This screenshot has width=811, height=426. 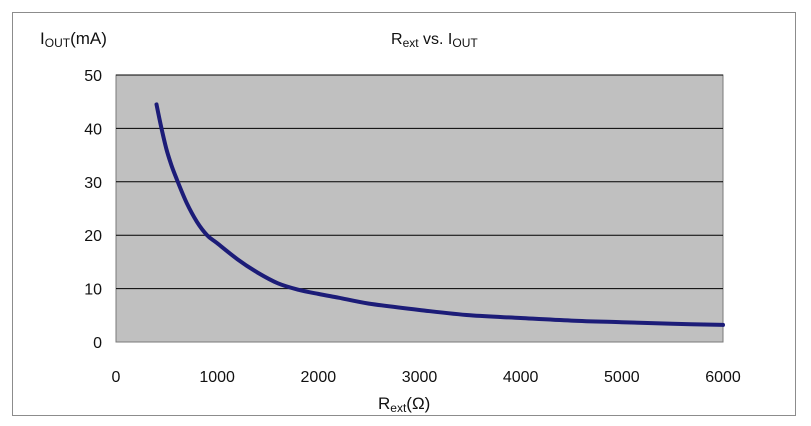 What do you see at coordinates (434, 40) in the screenshot?
I see `chart-title: Rext vs. IOUT` at bounding box center [434, 40].